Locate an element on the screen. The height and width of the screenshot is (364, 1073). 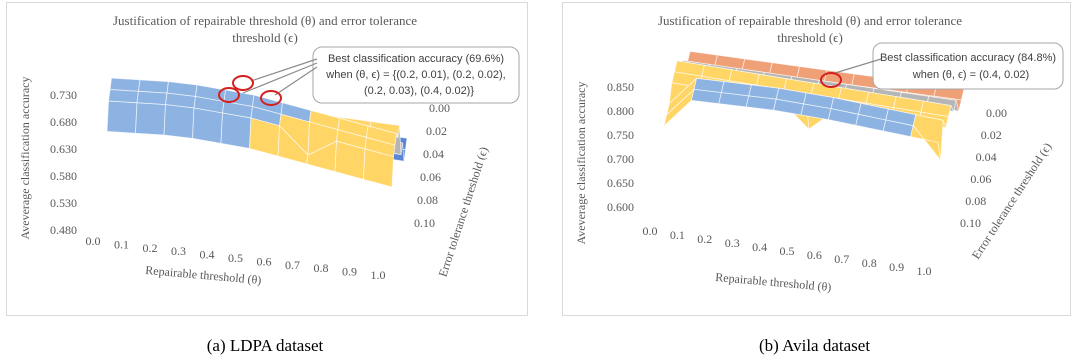
z-tick-labels: 0.600 0.650 0.700 0.750 0.800 0.850 is located at coordinates (620, 147).